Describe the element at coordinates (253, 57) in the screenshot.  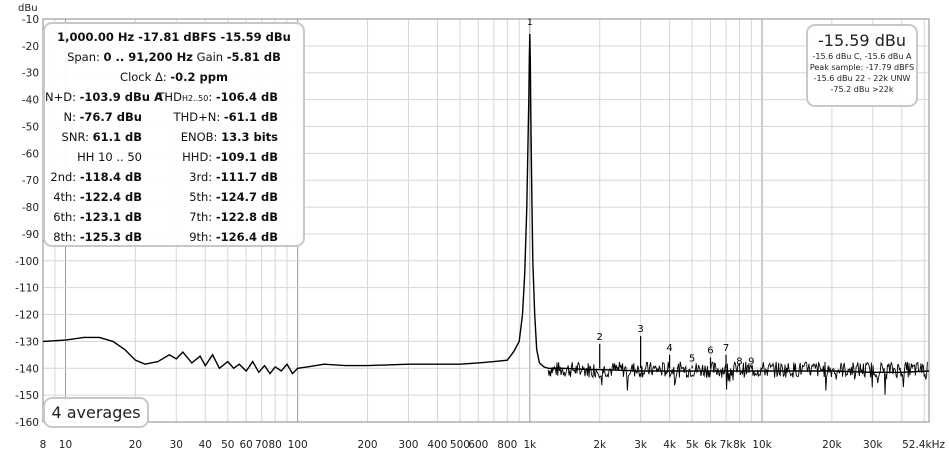
I see `gain-value: -5.81 dB` at that location.